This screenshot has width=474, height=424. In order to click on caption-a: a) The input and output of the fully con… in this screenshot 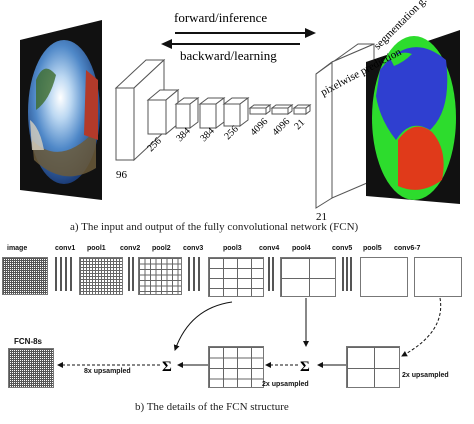, I will do `click(214, 227)`.